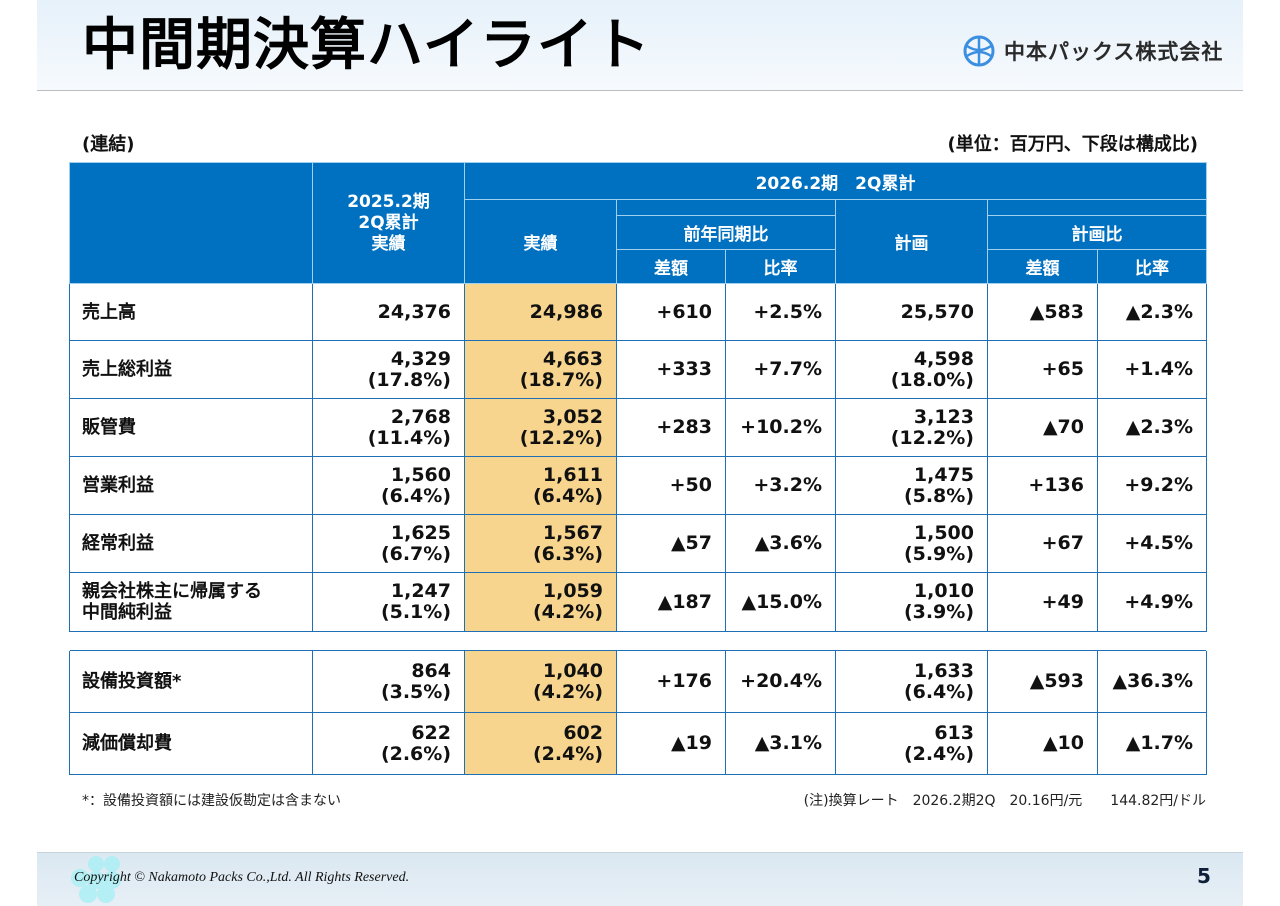  What do you see at coordinates (671, 485) in the screenshot?
I see `yoy-diff-cell: +50` at bounding box center [671, 485].